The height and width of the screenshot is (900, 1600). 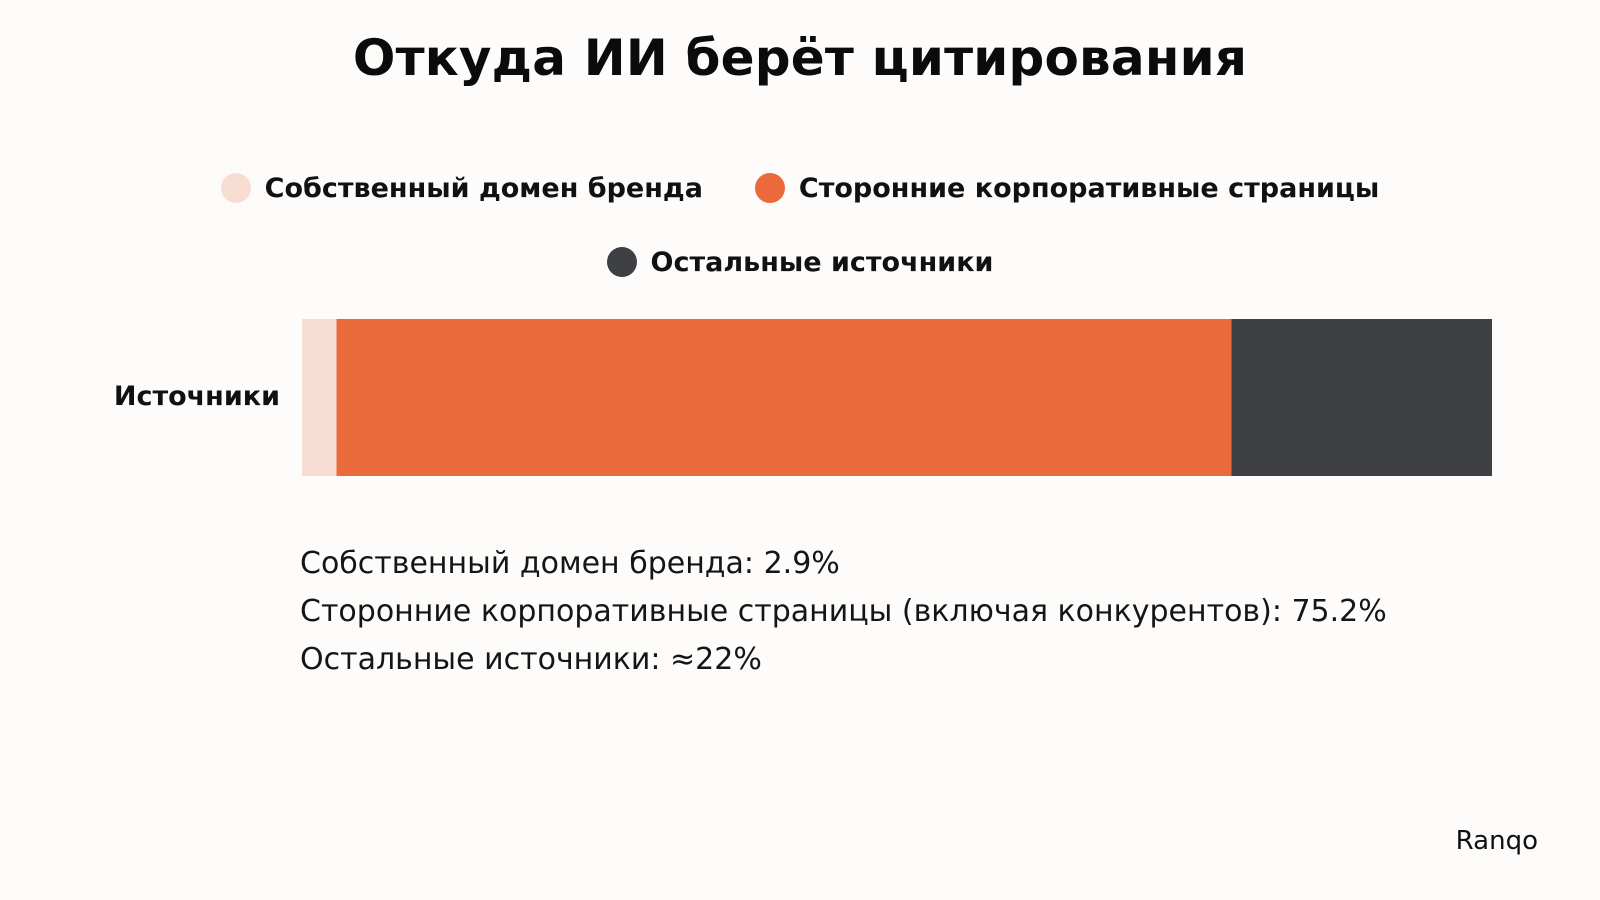 I want to click on legend-swatch-third-party, so click(x=769, y=188).